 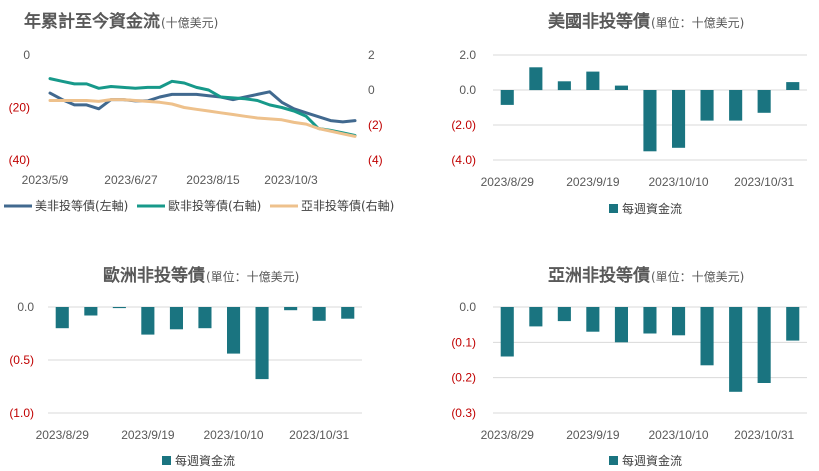 What do you see at coordinates (347, 205) in the screenshot?
I see `legend-label: 亞非投等債(右軸)` at bounding box center [347, 205].